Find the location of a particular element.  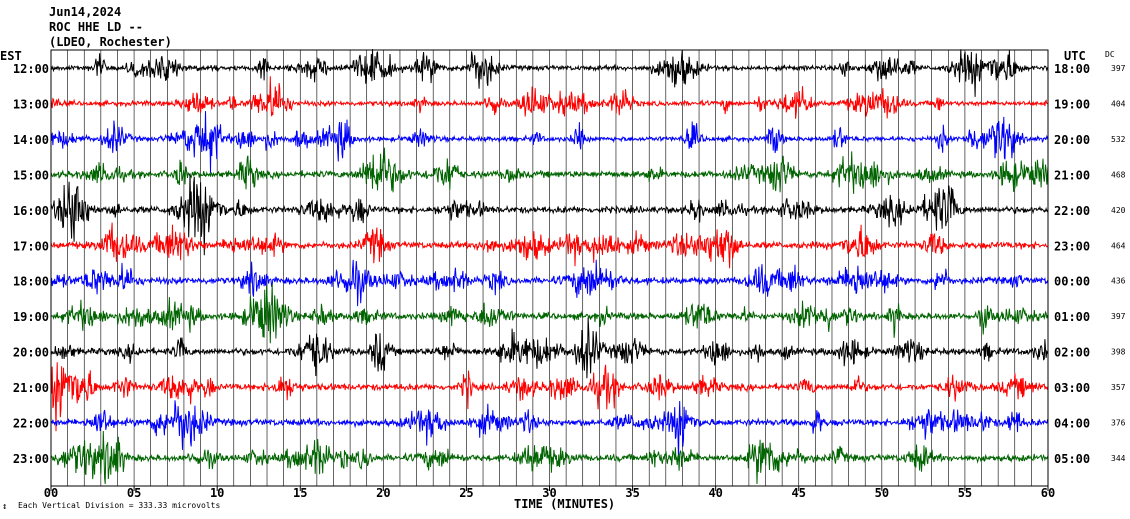

x-tick-label: 30 is located at coordinates (549, 493).